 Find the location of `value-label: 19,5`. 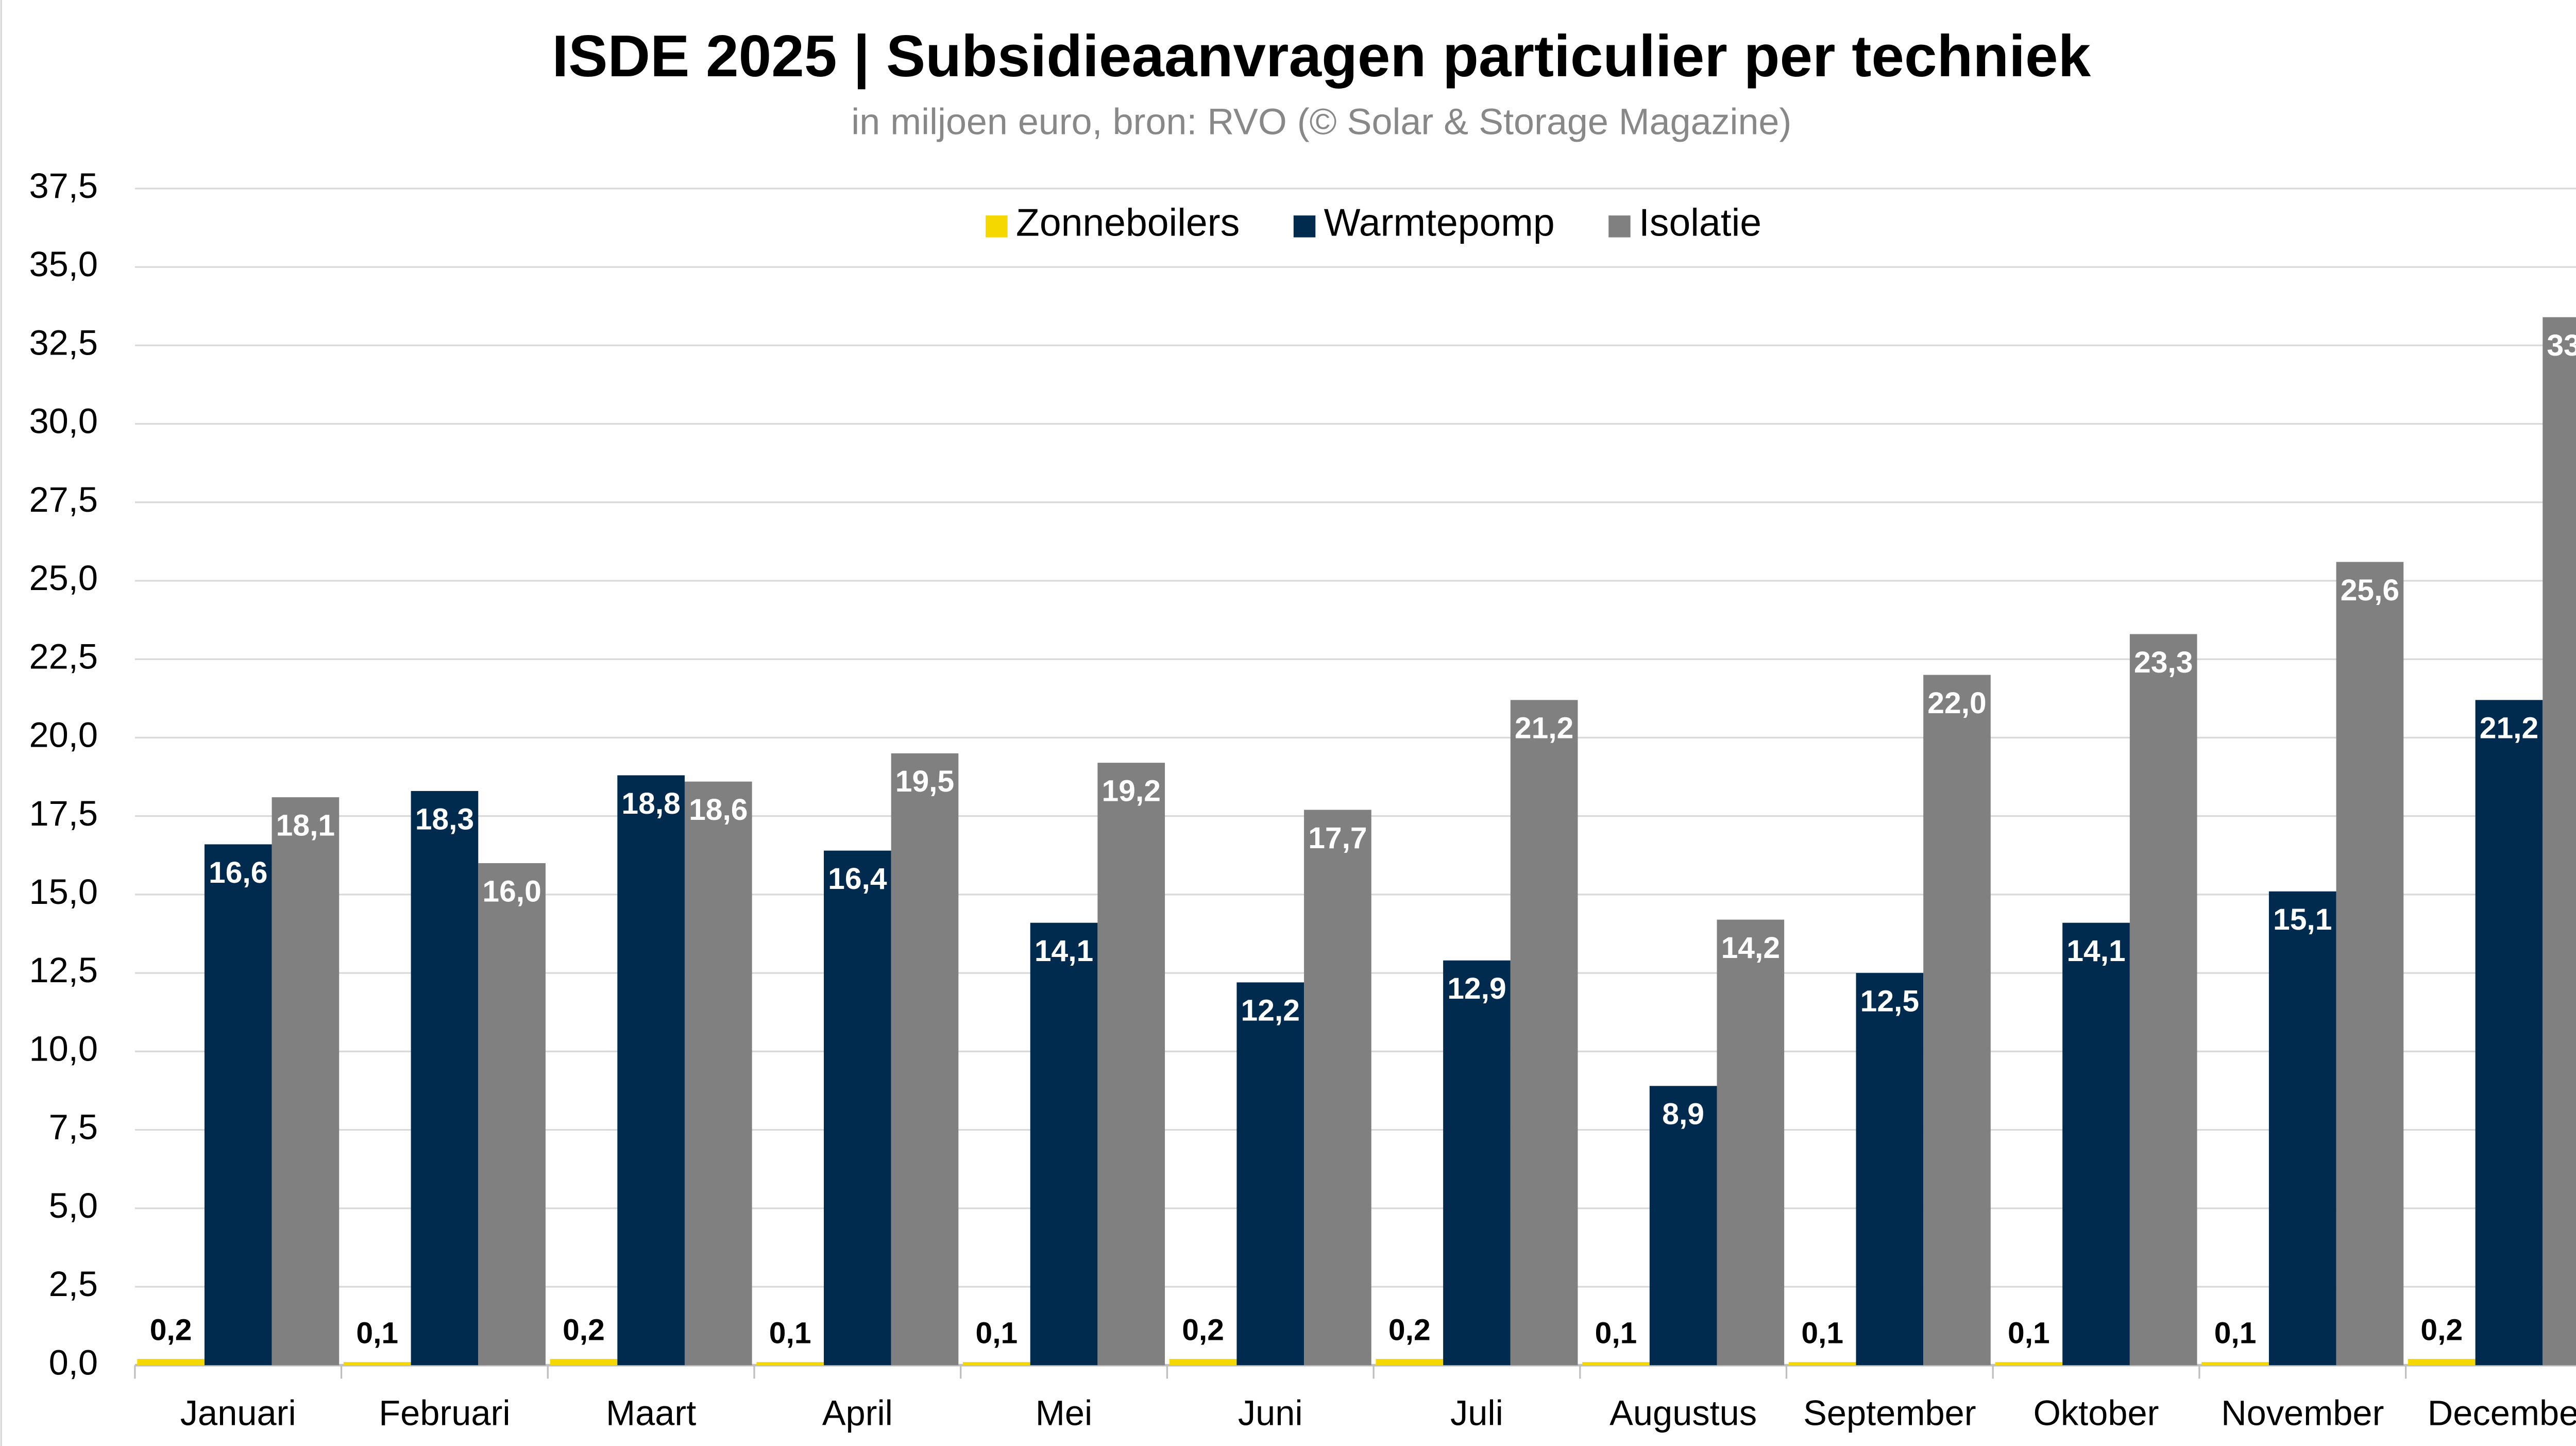

value-label: 19,5 is located at coordinates (924, 781).